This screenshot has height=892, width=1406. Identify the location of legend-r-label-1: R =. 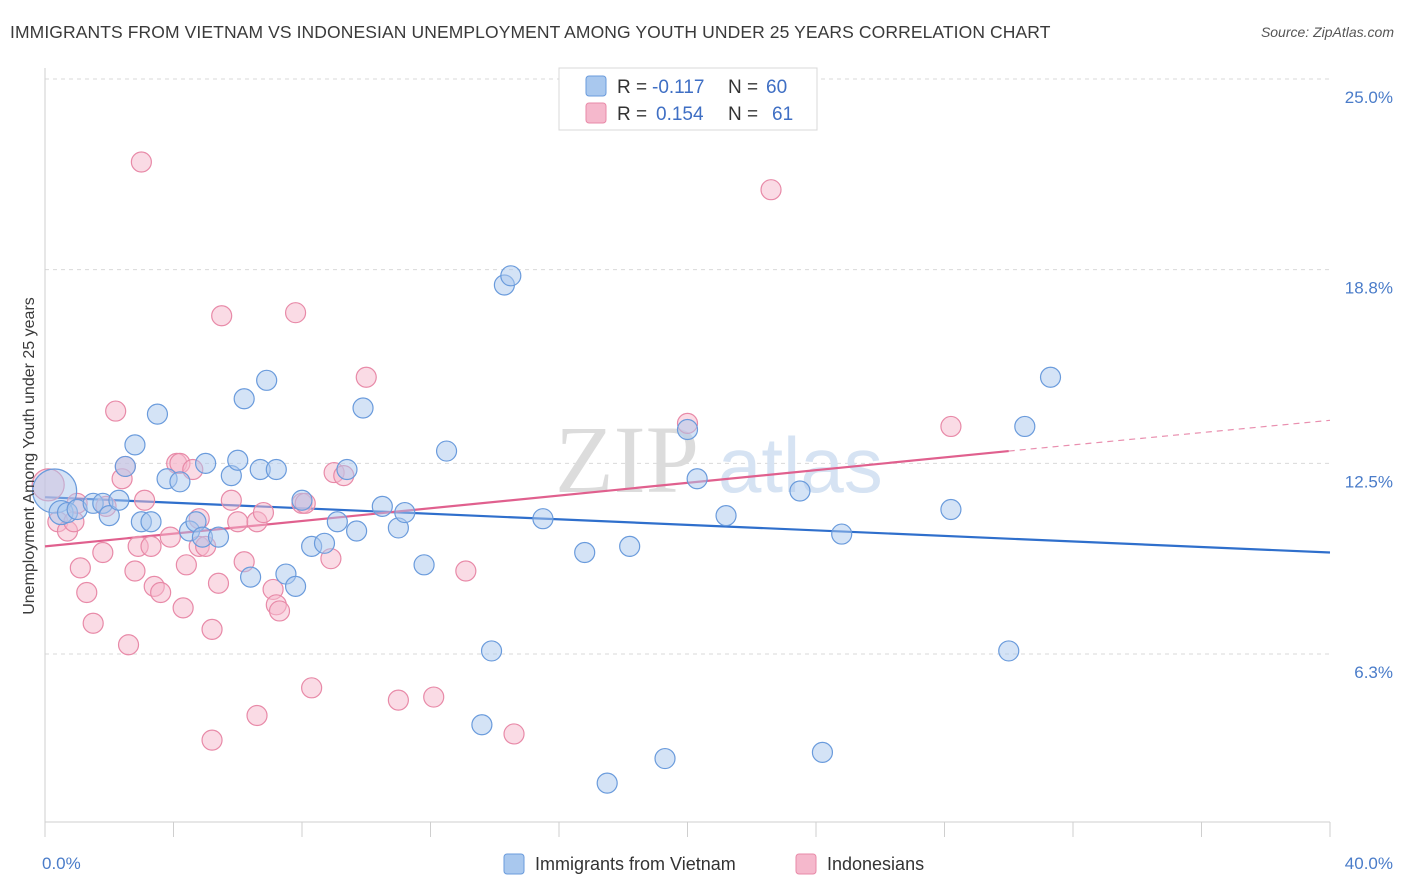
(632, 87).